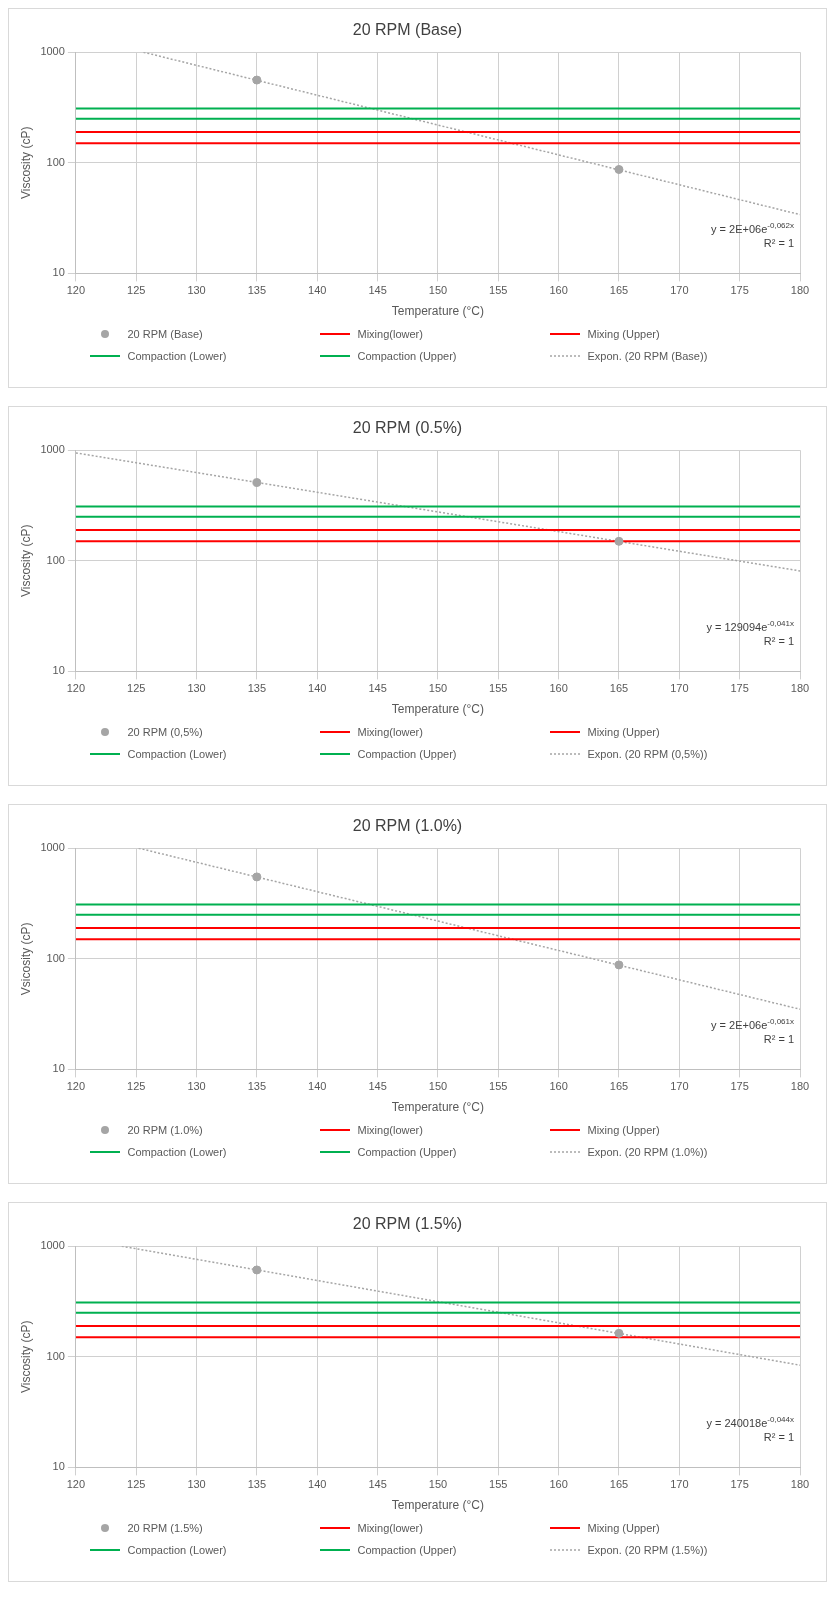 The image size is (837, 1605). Describe the element at coordinates (647, 754) in the screenshot. I see `legend-label: Expon. (20 RPM (0,5%))` at that location.